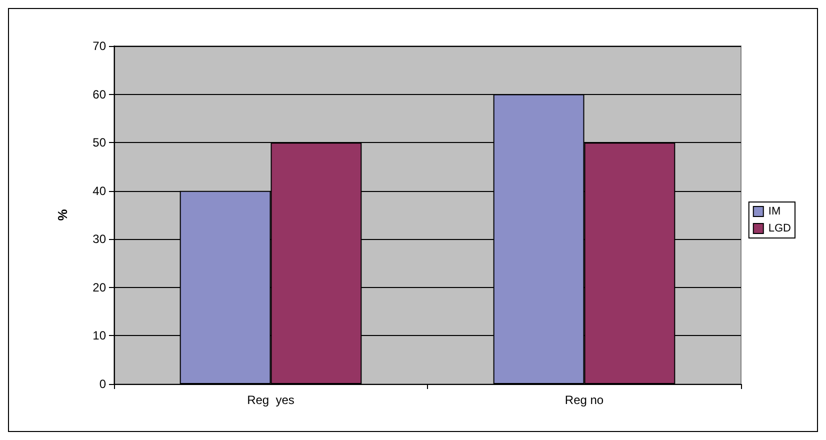 The width and height of the screenshot is (826, 440). What do you see at coordinates (62, 214) in the screenshot?
I see `y-axis-title: %` at bounding box center [62, 214].